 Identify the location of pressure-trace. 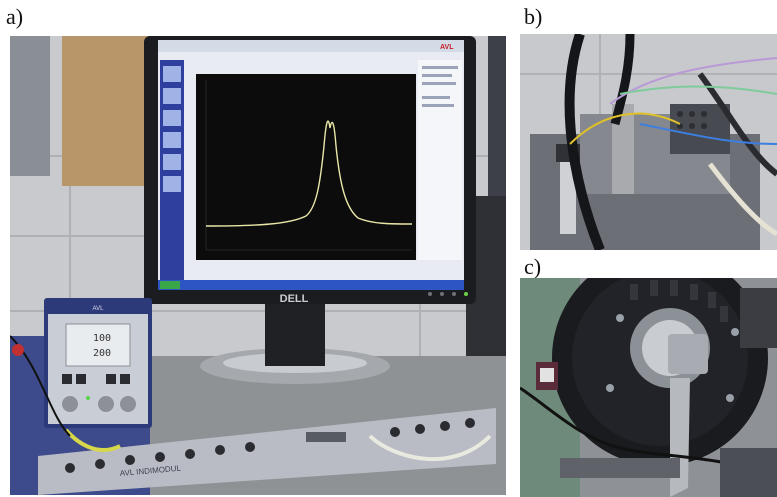
(309, 173).